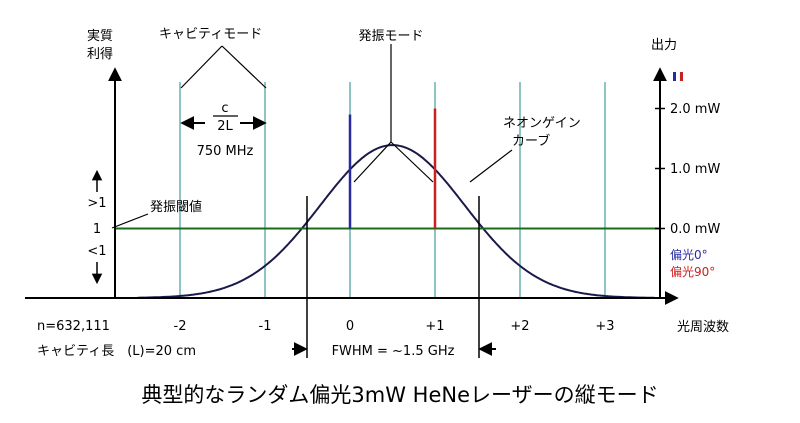 This screenshot has height=423, width=800. What do you see at coordinates (695, 169) in the screenshot?
I see `power-tick-1: 1.0 mW` at bounding box center [695, 169].